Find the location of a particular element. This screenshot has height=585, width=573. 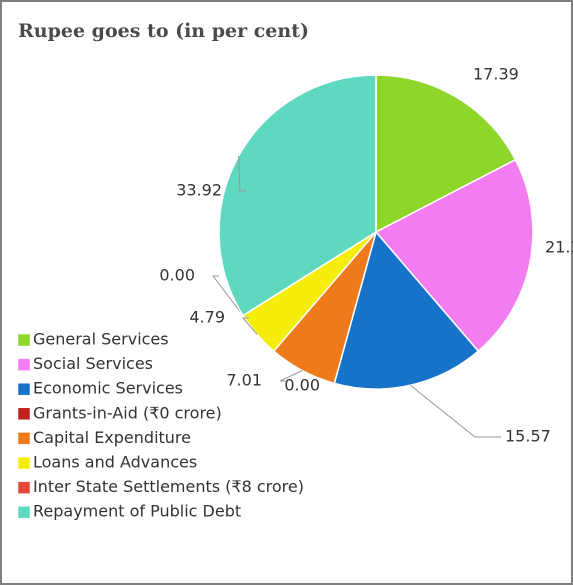

data-label: 21.32 is located at coordinates (559, 247).